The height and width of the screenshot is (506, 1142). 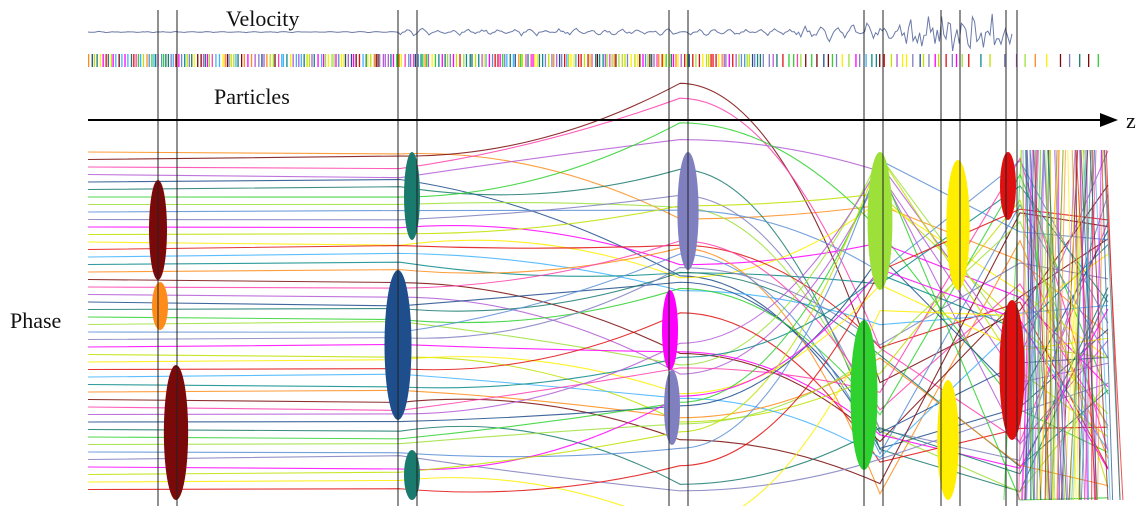 What do you see at coordinates (252, 96) in the screenshot?
I see `particles-label: Particles` at bounding box center [252, 96].